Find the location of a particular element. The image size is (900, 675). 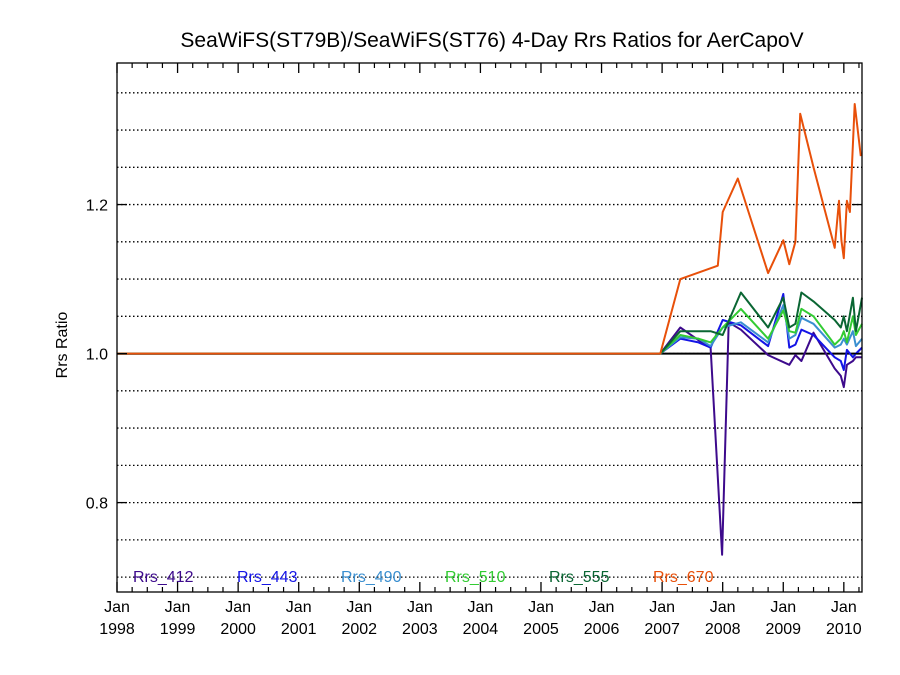

legend-label-rrs-443: Rrs_443 is located at coordinates (267, 577).